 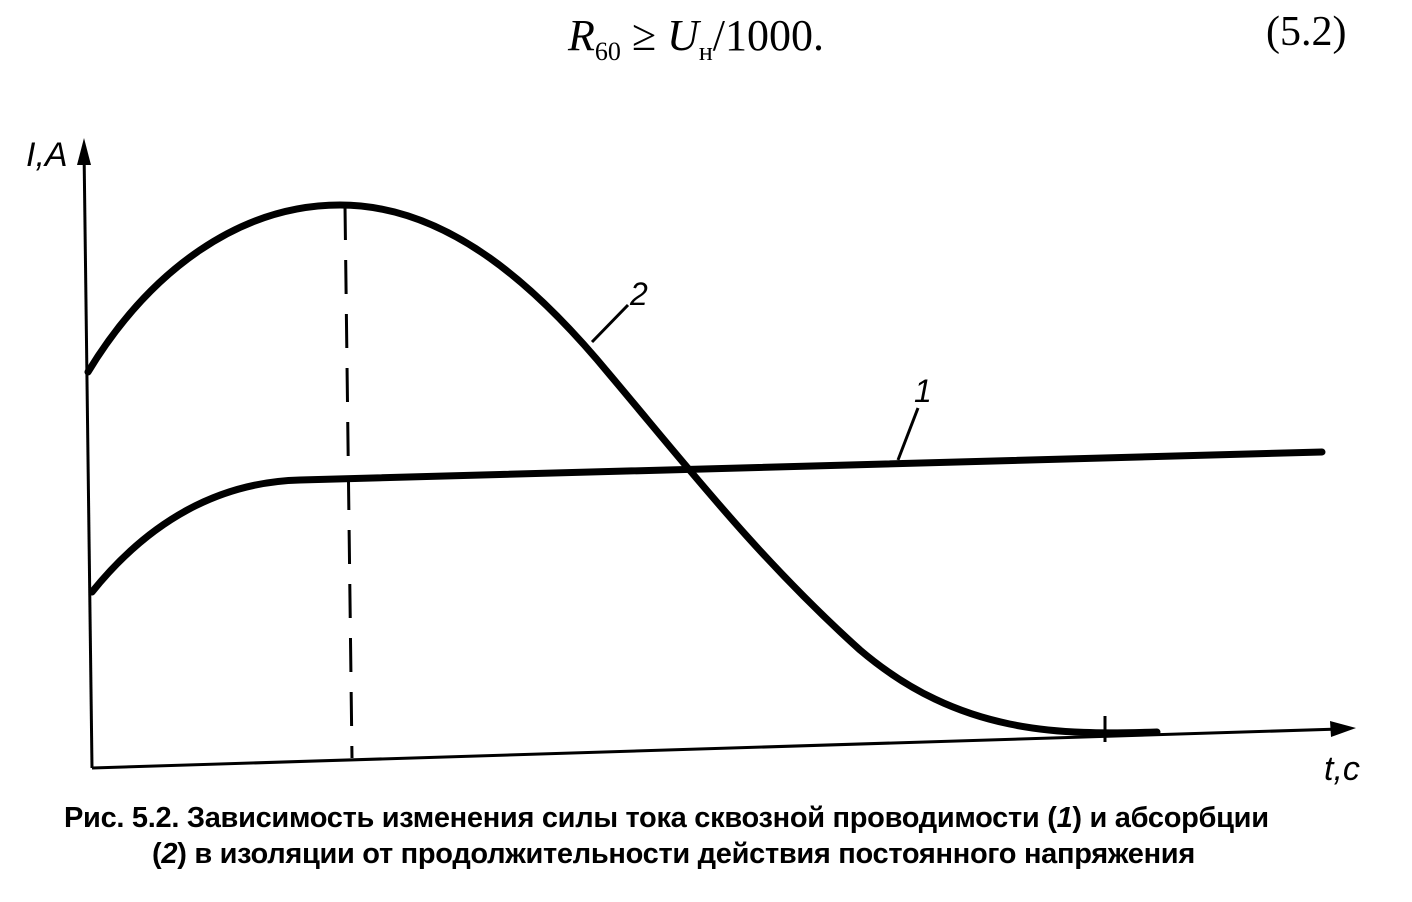 I want to click on caption-ref1: 1, so click(x=1064, y=818).